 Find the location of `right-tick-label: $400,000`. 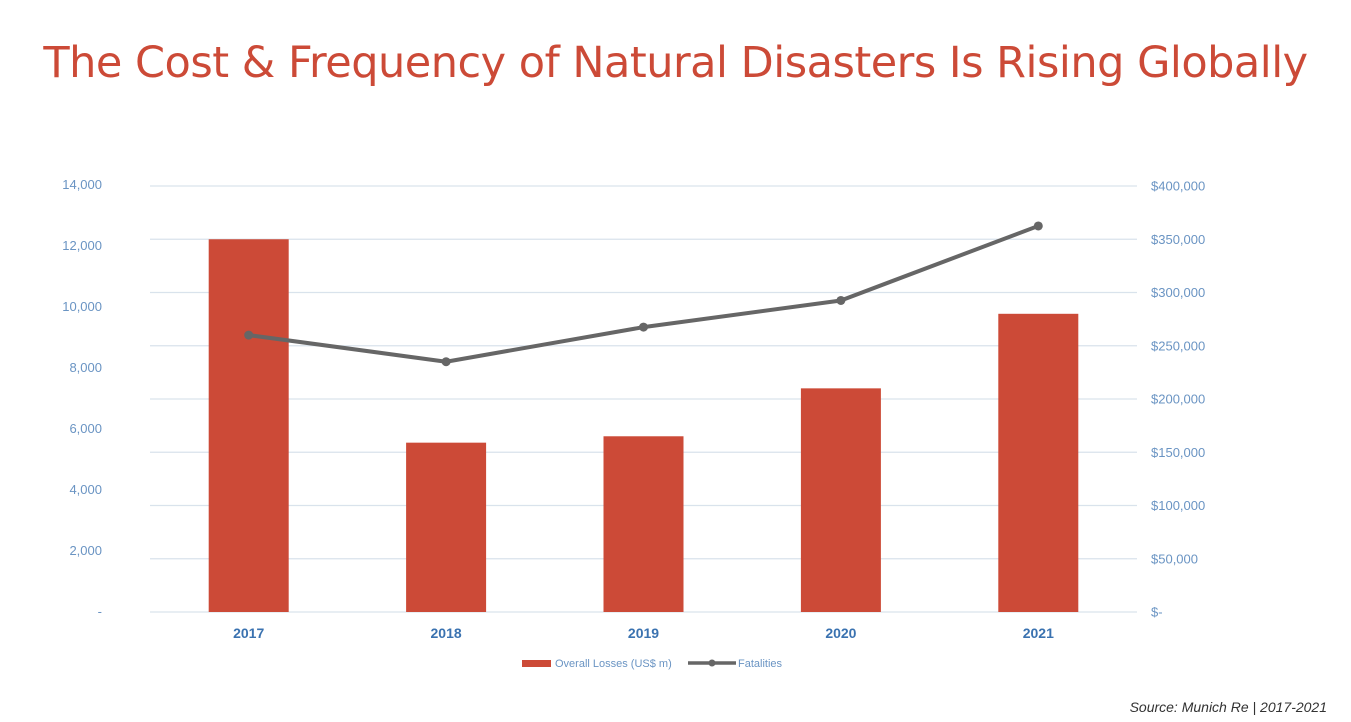

right-tick-label: $400,000 is located at coordinates (1178, 186).